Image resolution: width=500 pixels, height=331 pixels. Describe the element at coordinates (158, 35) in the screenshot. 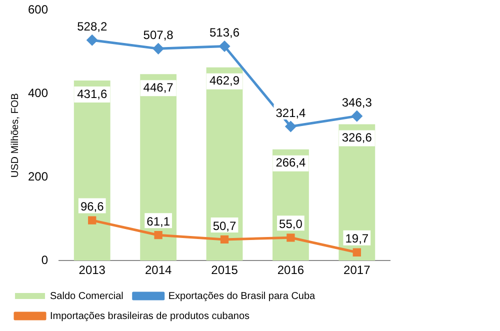

I see `data-label: 507,8` at that location.